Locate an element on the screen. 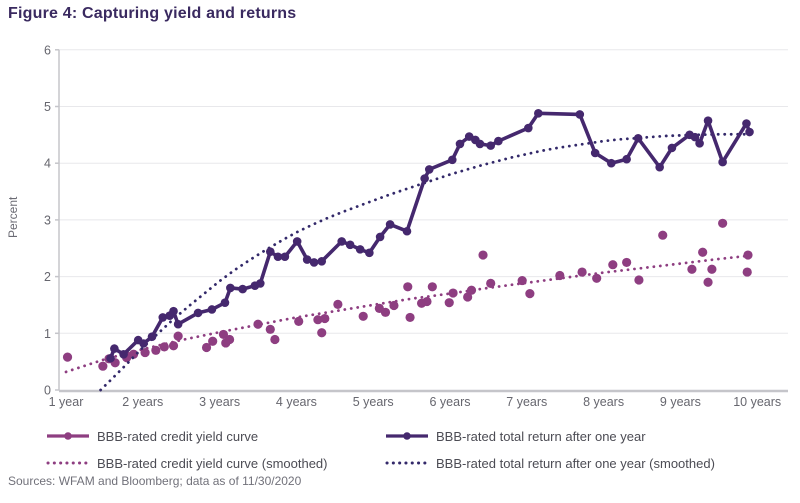 Image resolution: width=800 pixels, height=503 pixels. legend-item-yield-smoothed: BBB-rated credit yield curve (smoothed) is located at coordinates (186, 463).